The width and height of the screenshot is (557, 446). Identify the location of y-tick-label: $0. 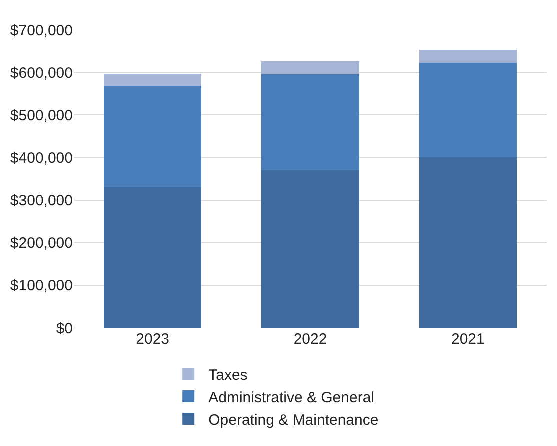
(64, 329).